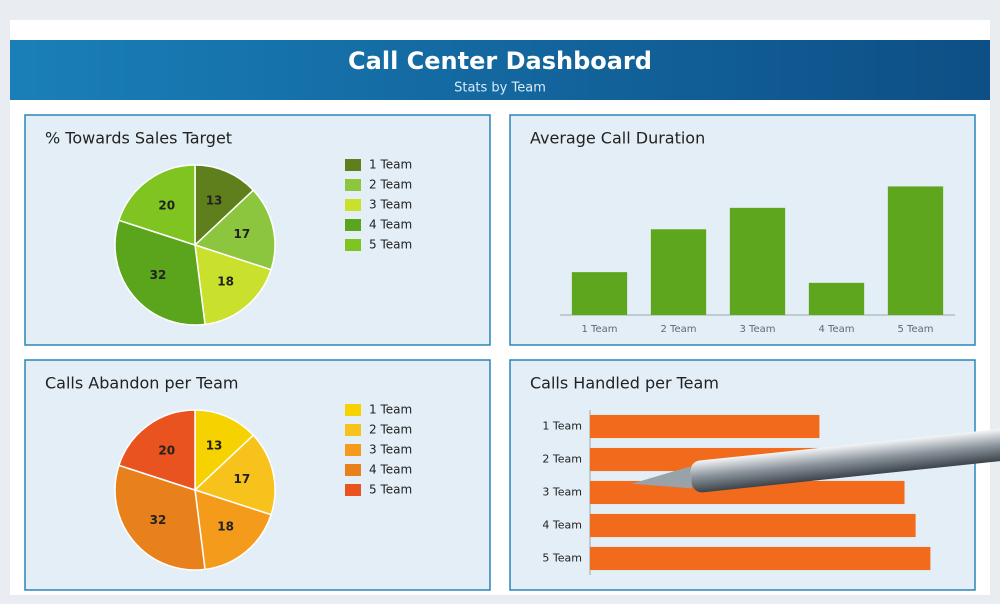  I want to click on chart-title: Calls Handled per Team, so click(624, 383).